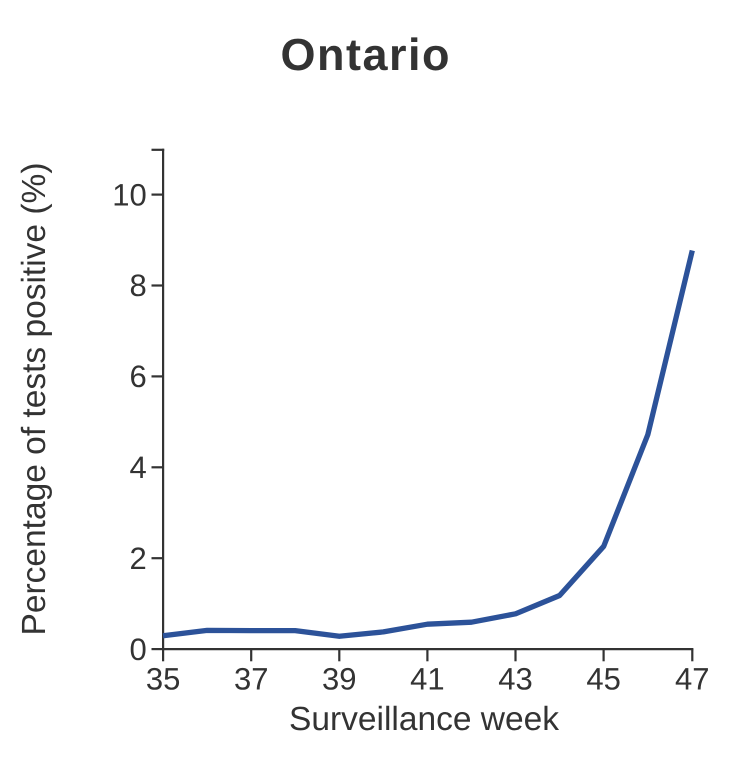 The height and width of the screenshot is (762, 746). I want to click on svg-text:Percentage of tests positive (: Percentage of tests positive (%), so click(34, 399).